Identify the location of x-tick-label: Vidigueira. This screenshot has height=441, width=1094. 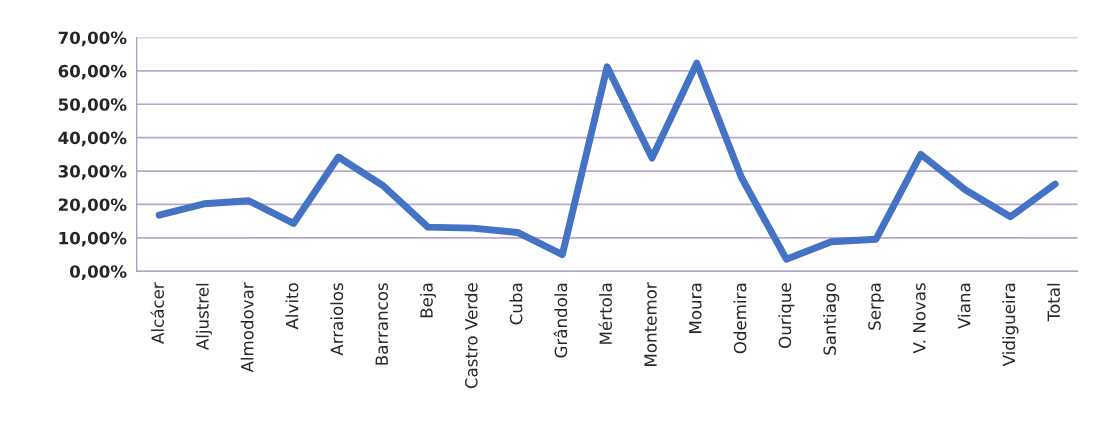
(1010, 325).